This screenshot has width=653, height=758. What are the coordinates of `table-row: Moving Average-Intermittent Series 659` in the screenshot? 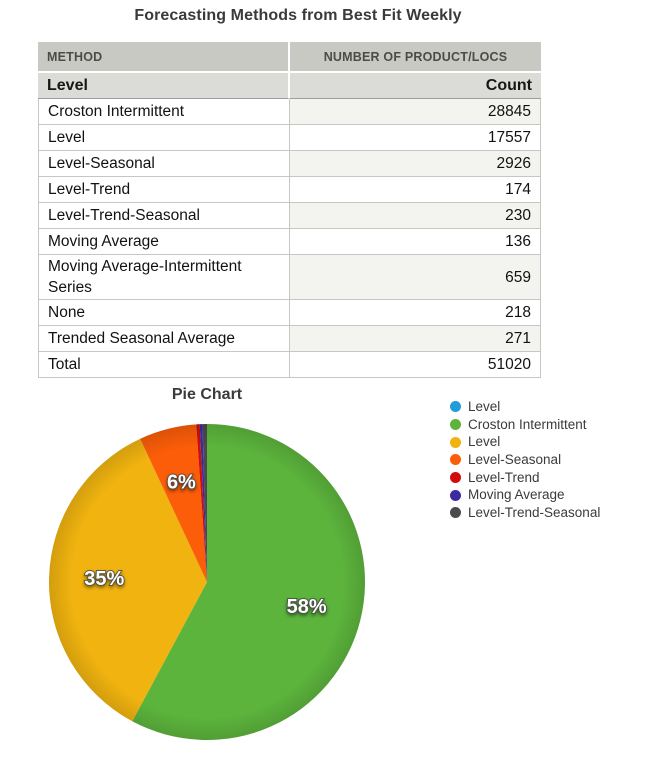 It's located at (289, 277).